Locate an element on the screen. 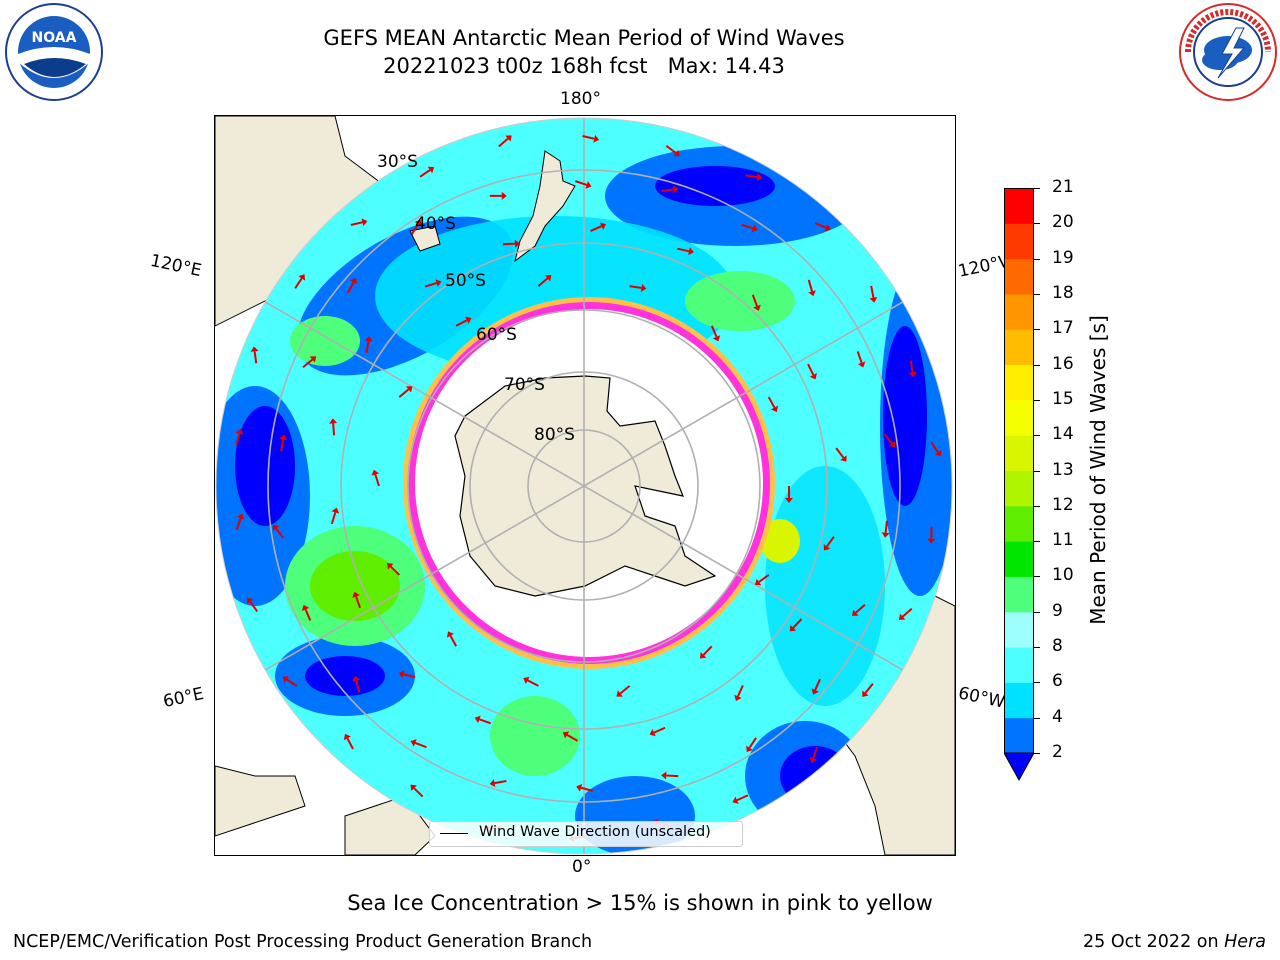  colorbar-tick-label: 12 is located at coordinates (1063, 504).